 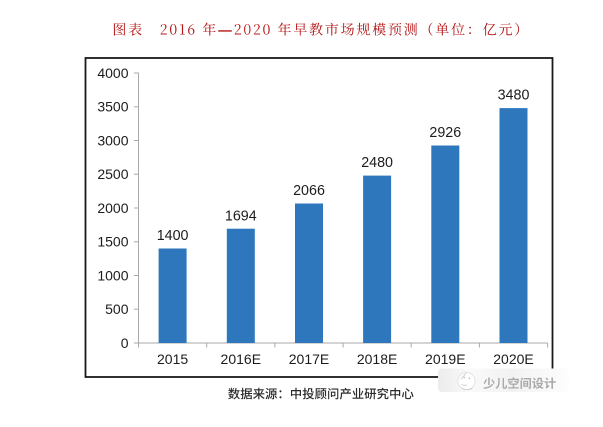 What do you see at coordinates (514, 96) in the screenshot?
I see `svg-text: 3480` at bounding box center [514, 96].